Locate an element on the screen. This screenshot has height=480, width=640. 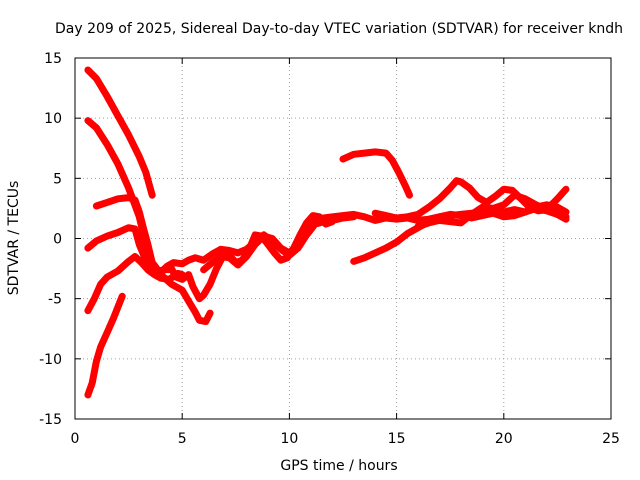
x-tick-label: 25 is located at coordinates (611, 439).